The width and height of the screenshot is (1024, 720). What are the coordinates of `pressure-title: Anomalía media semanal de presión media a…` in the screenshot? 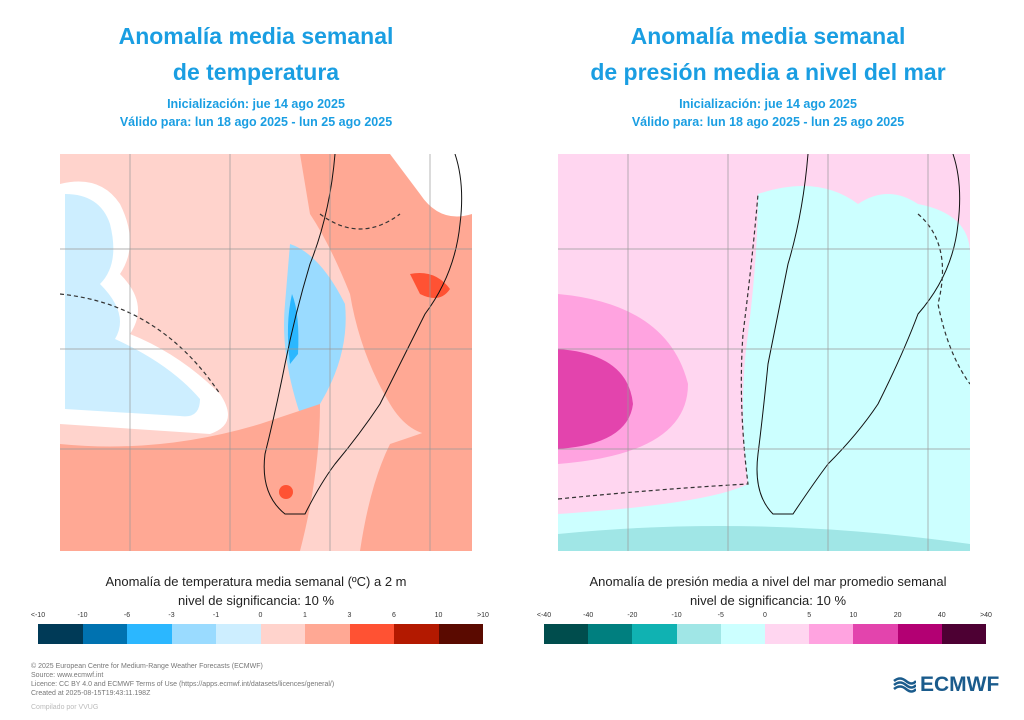 It's located at (768, 54).